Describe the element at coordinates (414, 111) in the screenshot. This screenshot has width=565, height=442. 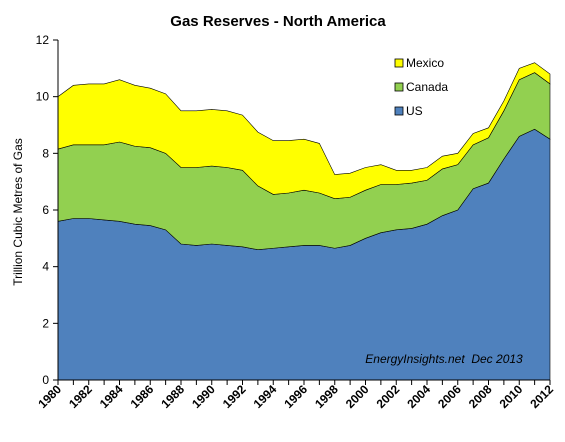
I see `legend-label-us: US` at that location.